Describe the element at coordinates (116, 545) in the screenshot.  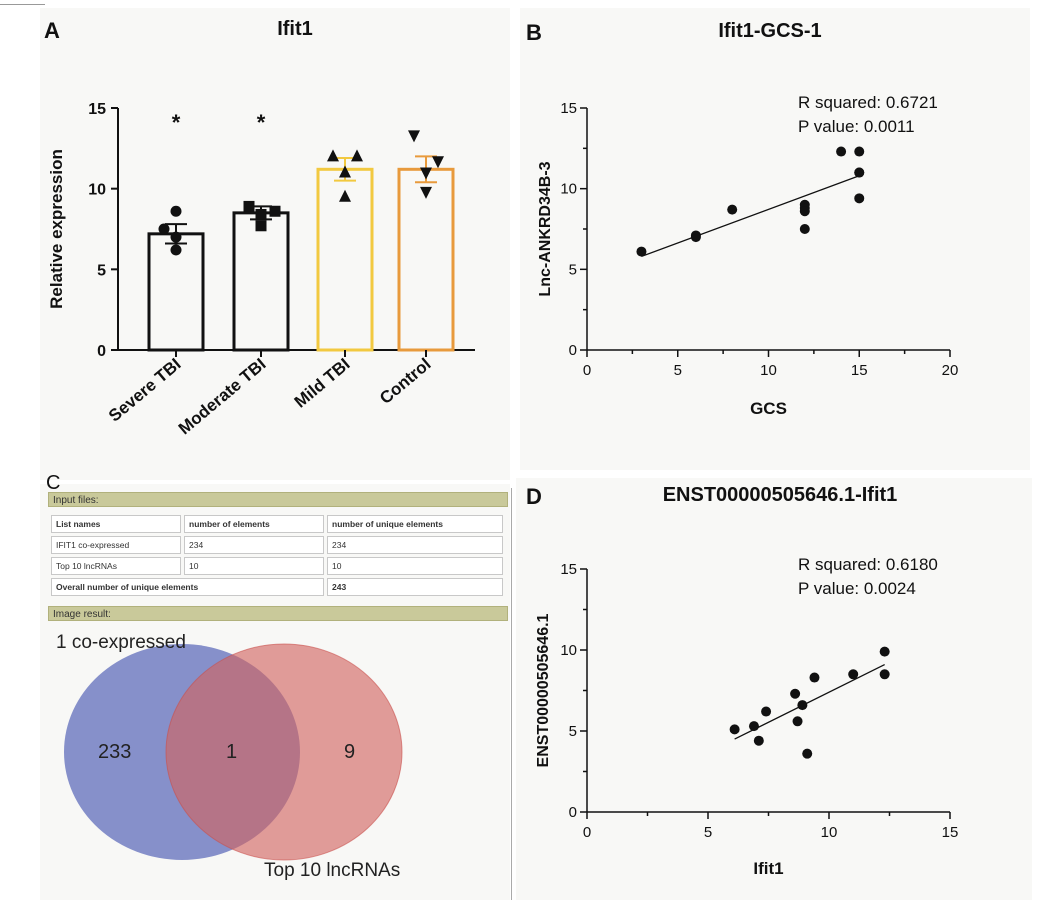
I see `row-name: IFIT1 co-expressed` at that location.